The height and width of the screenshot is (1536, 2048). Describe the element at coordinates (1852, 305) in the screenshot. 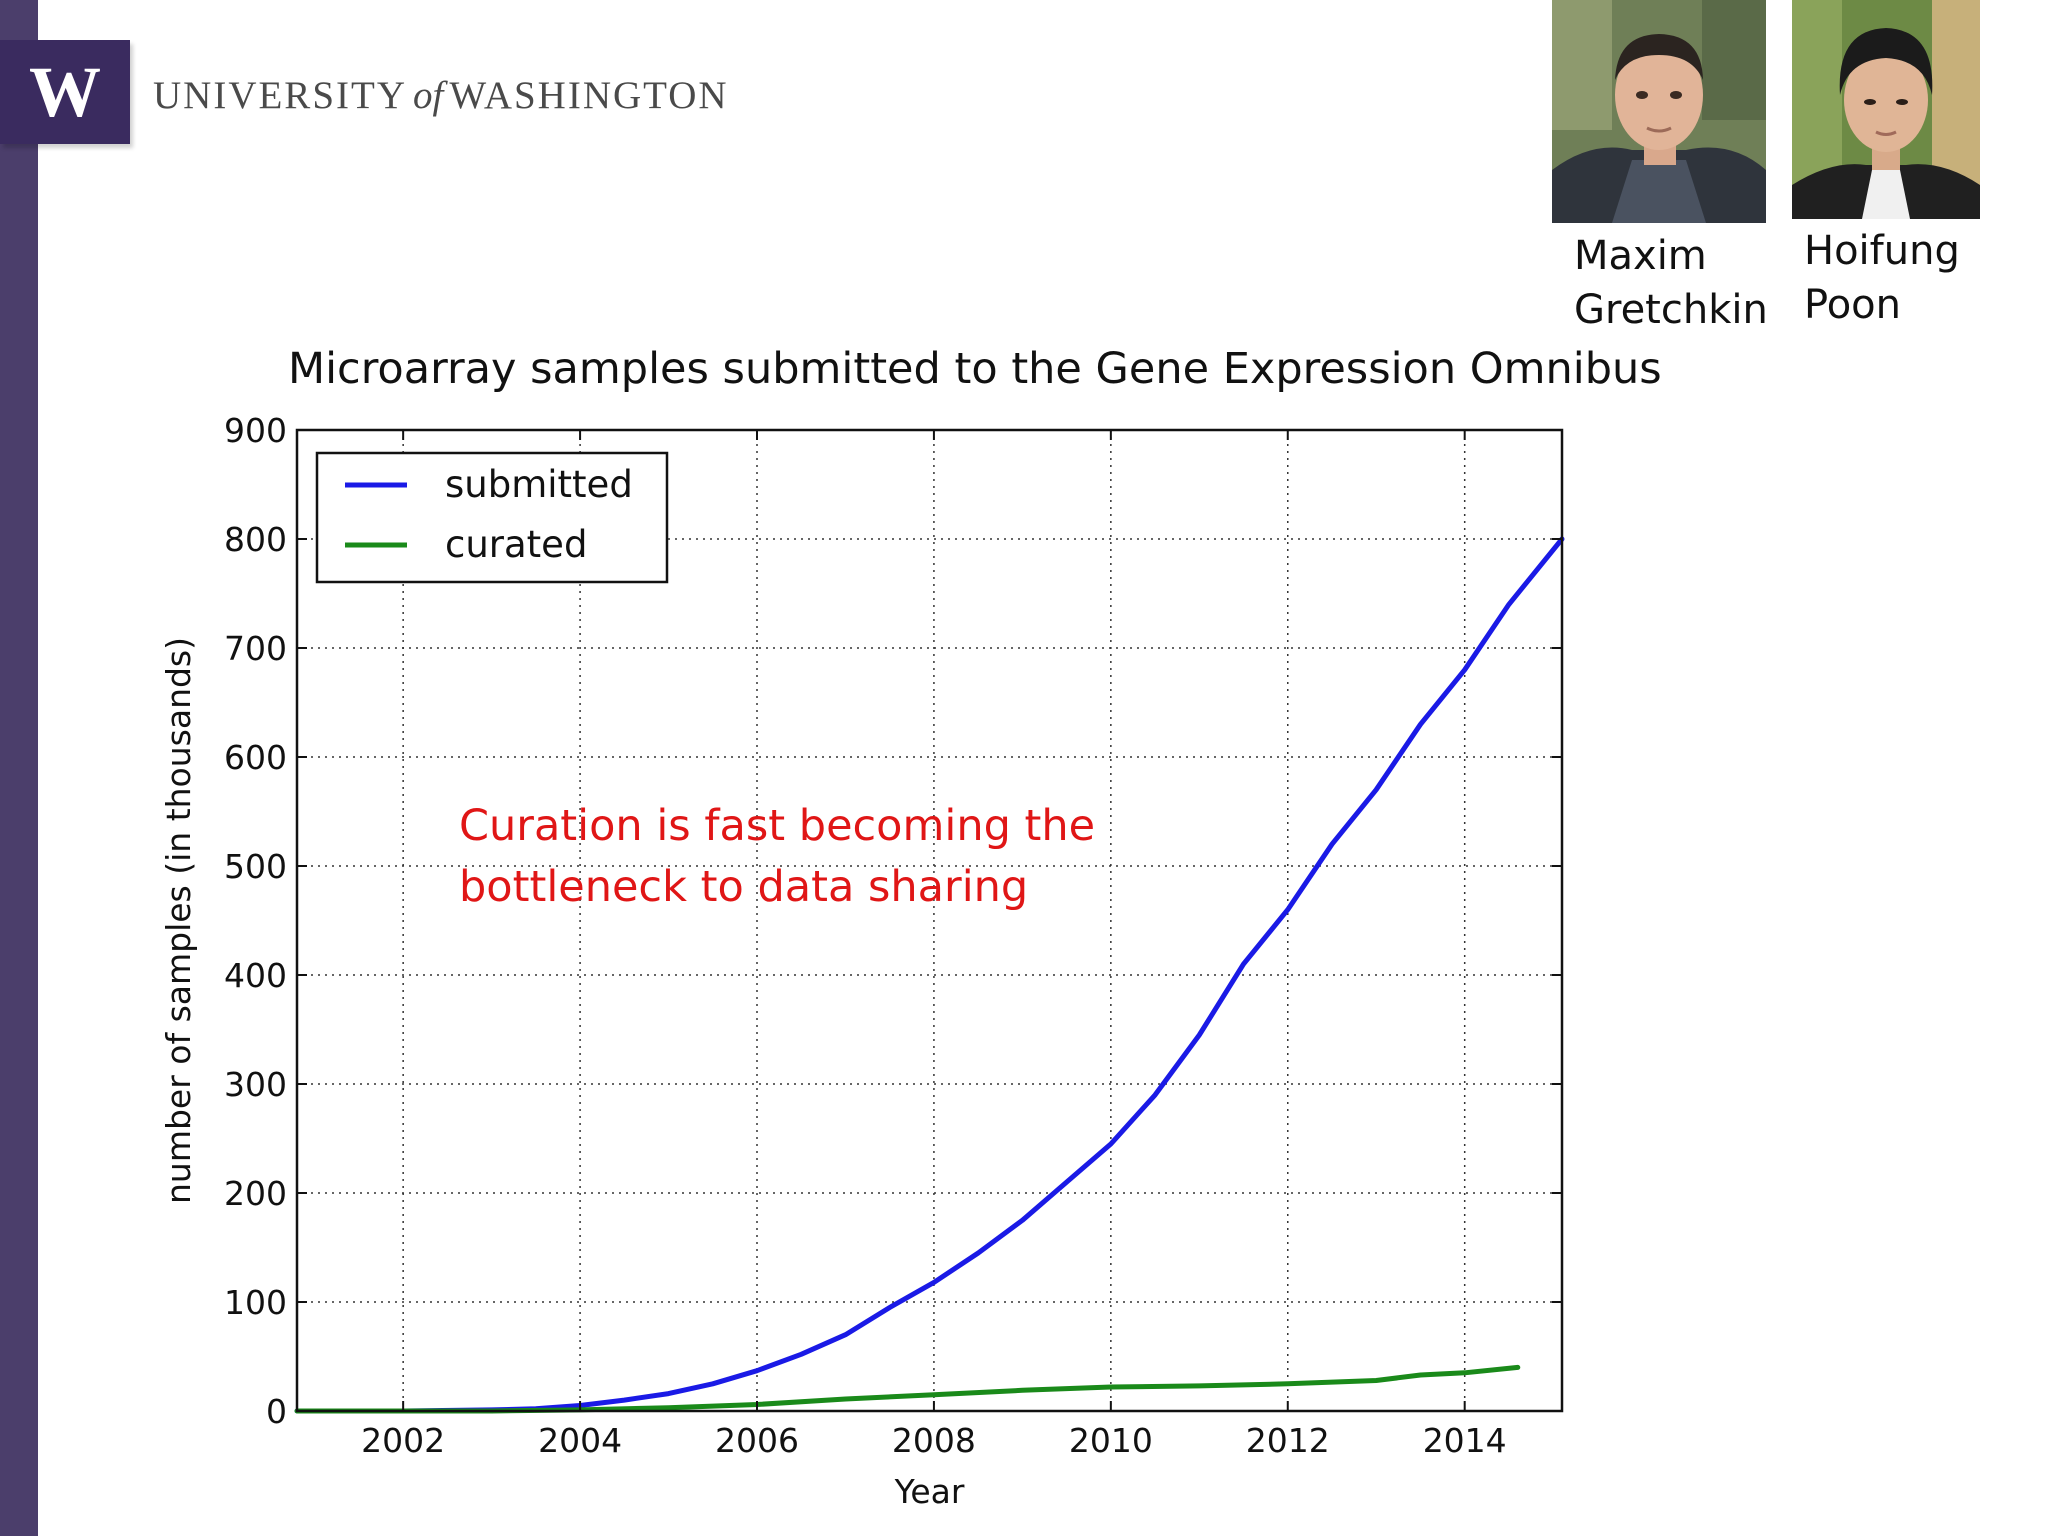

I see `person-last-name: Poon` at that location.